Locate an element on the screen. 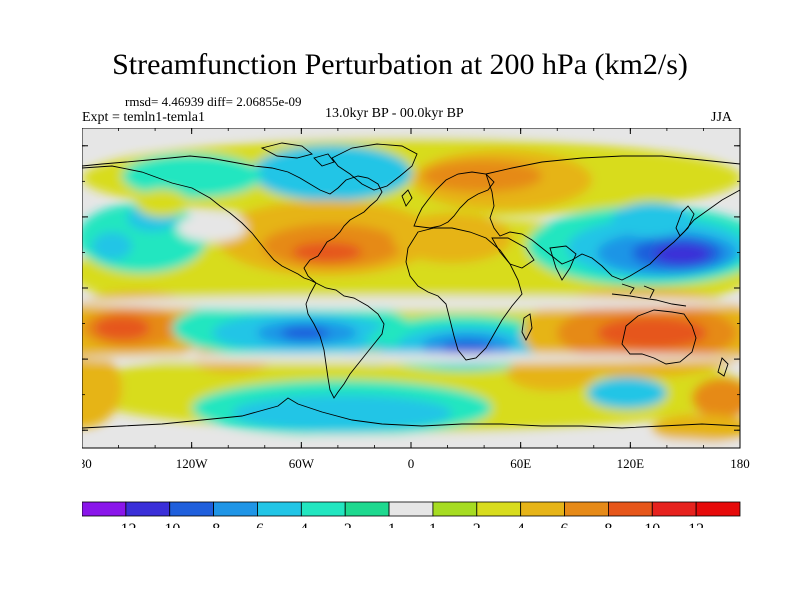  colorbar: -12-10-8-6-4-2-1124681012 is located at coordinates (411, 514).